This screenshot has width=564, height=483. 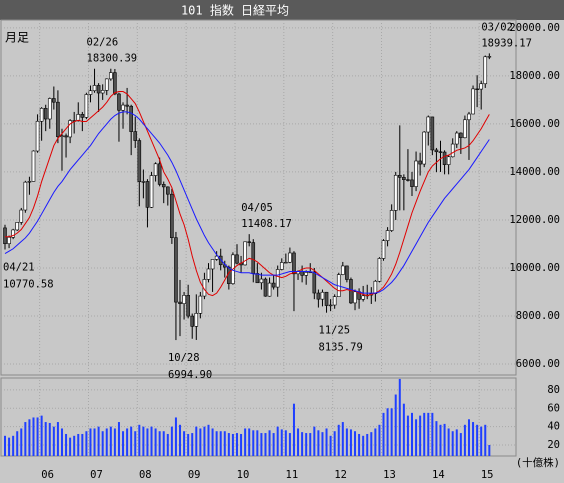 I want to click on x-tick-label: 15, so click(x=487, y=475).